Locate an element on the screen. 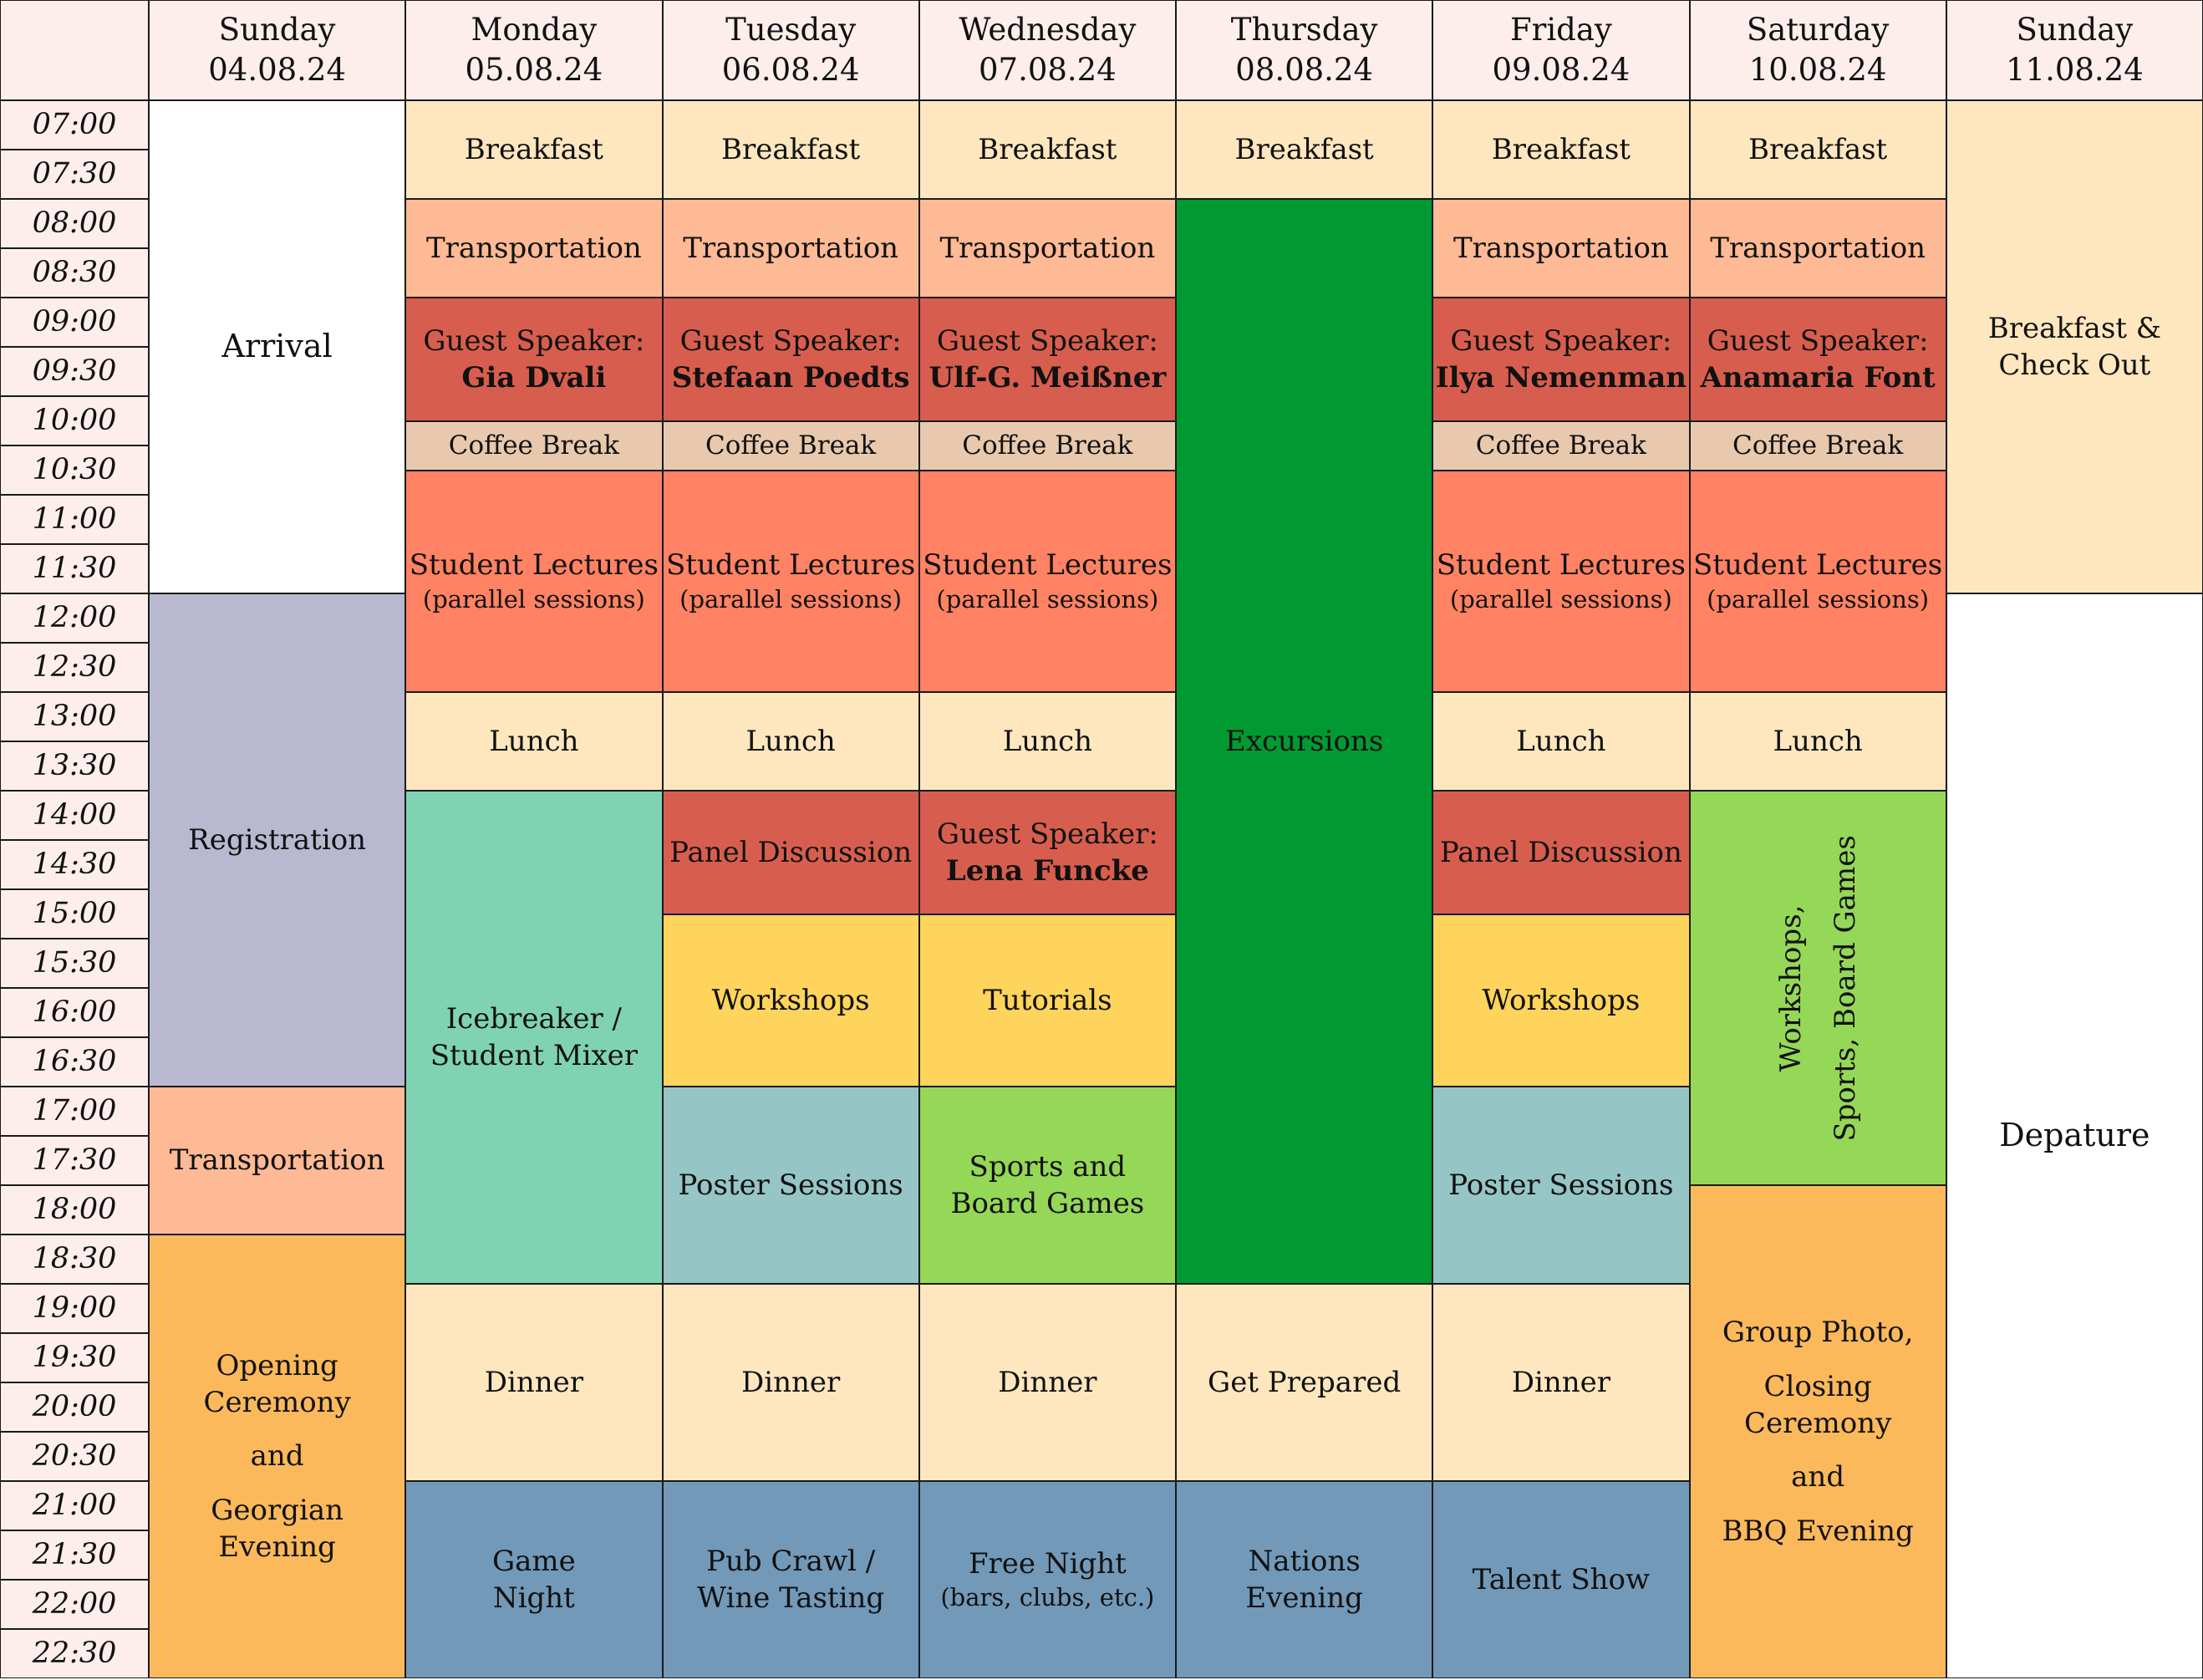  time-label: 20:30 is located at coordinates (74, 1456).